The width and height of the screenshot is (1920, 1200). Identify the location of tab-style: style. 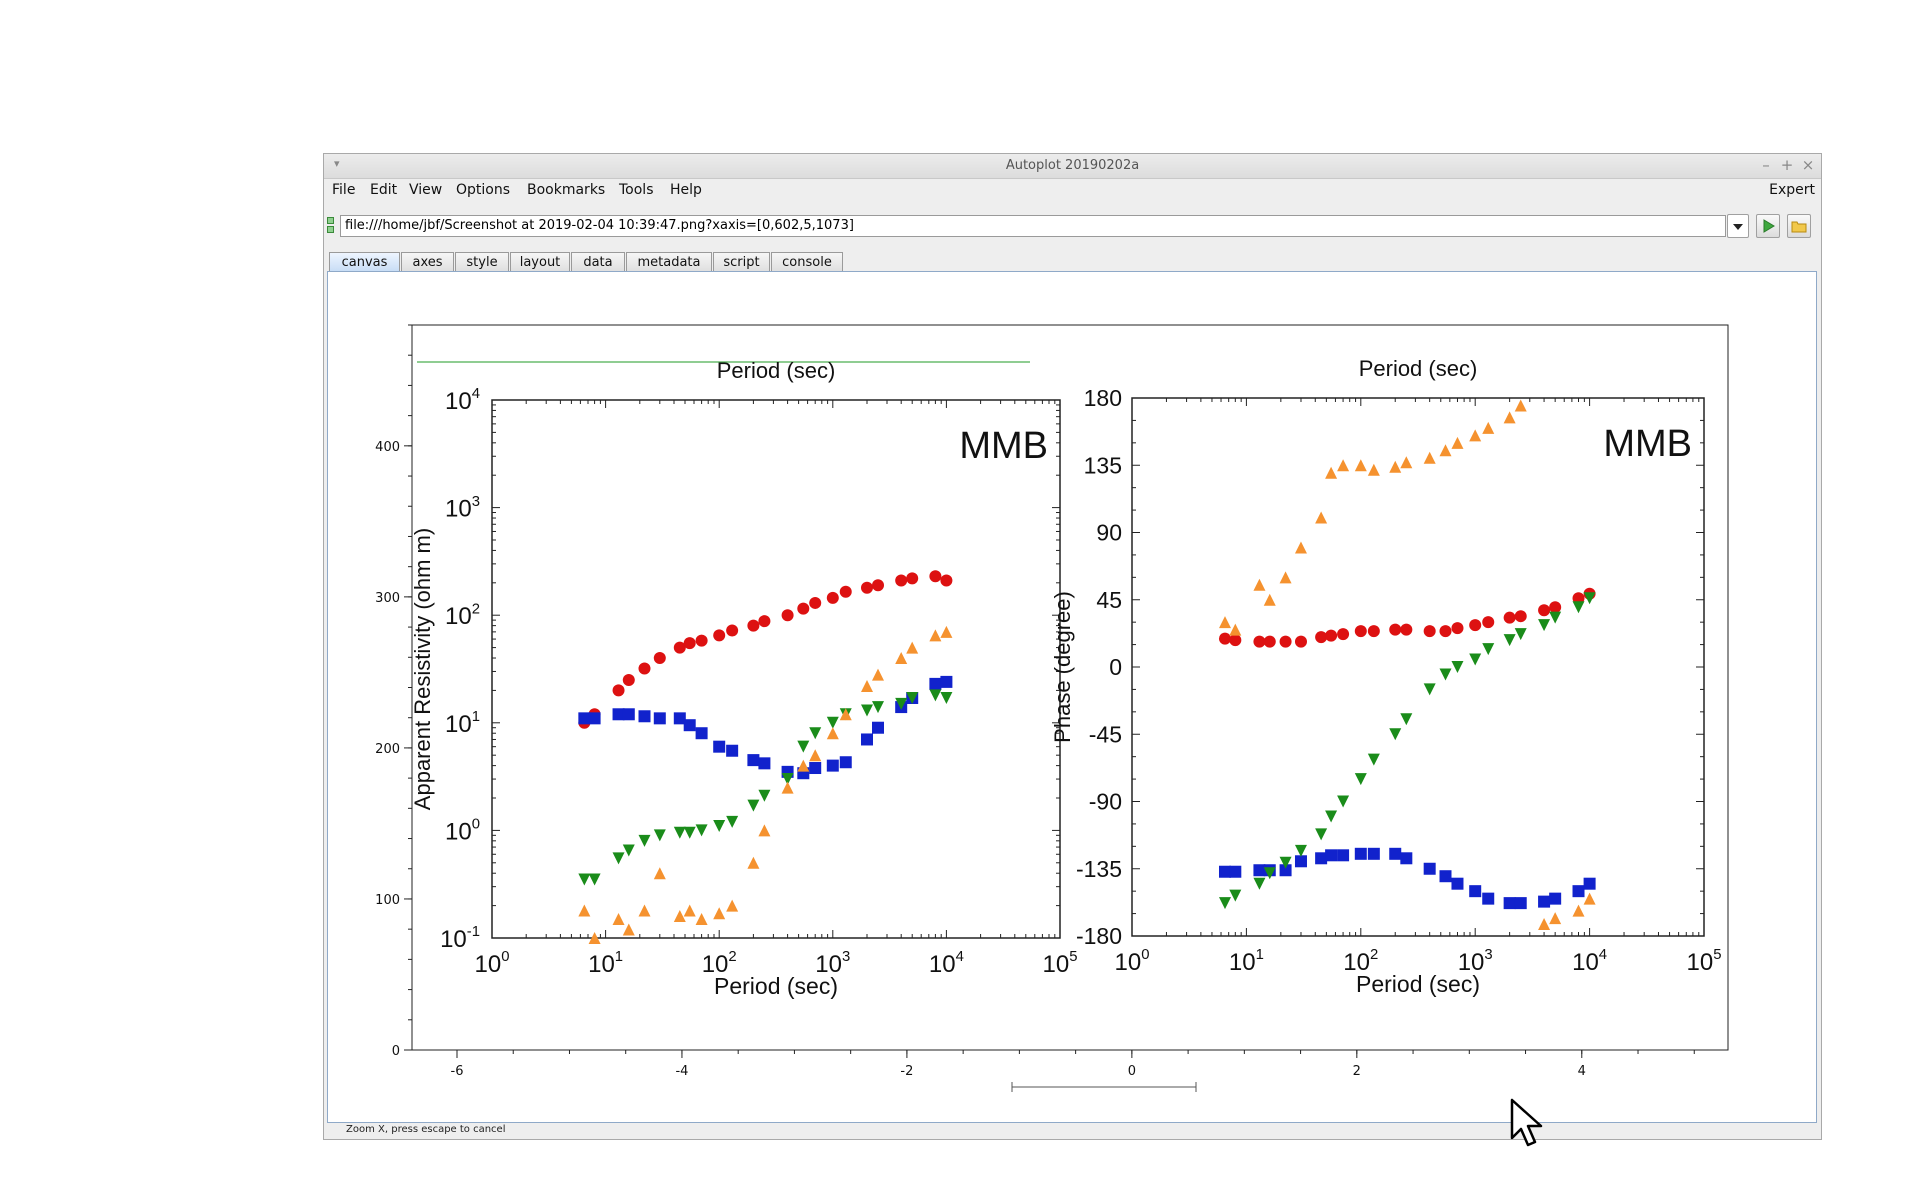
(482, 262).